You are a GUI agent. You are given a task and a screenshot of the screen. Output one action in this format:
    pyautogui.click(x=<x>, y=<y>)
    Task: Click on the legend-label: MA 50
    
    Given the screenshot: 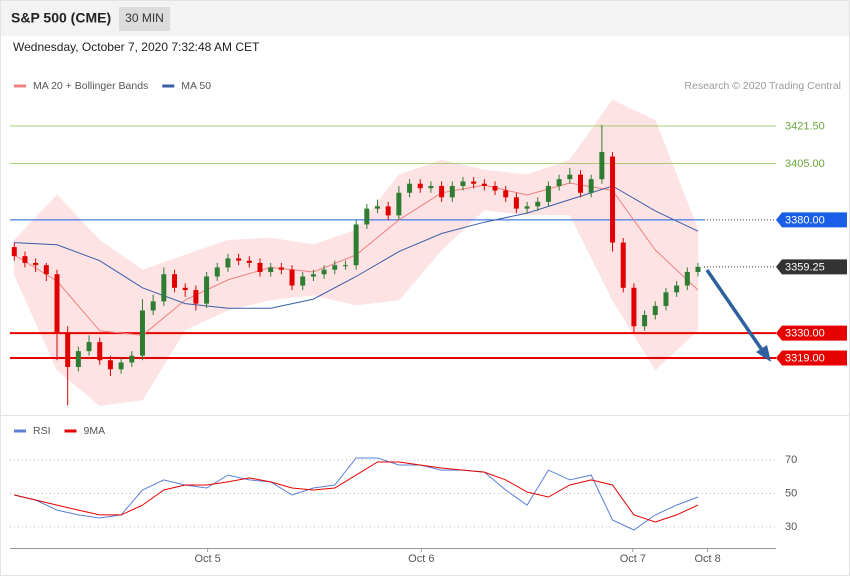 What is the action you would take?
    pyautogui.click(x=196, y=86)
    